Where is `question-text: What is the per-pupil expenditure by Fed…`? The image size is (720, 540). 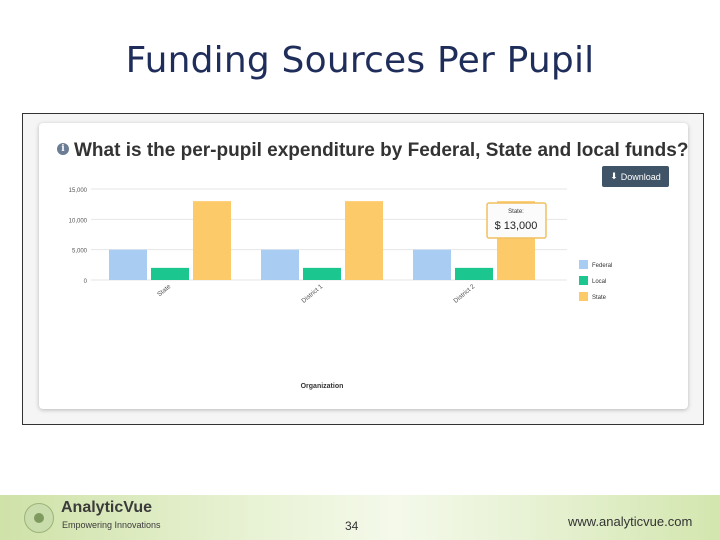
question-text: What is the per-pupil expenditure by Fed… is located at coordinates (381, 150).